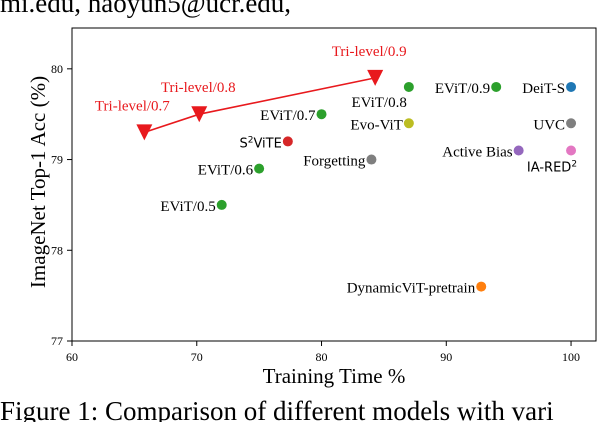 The height and width of the screenshot is (422, 606). What do you see at coordinates (549, 125) in the screenshot?
I see `point-label: UVC` at bounding box center [549, 125].